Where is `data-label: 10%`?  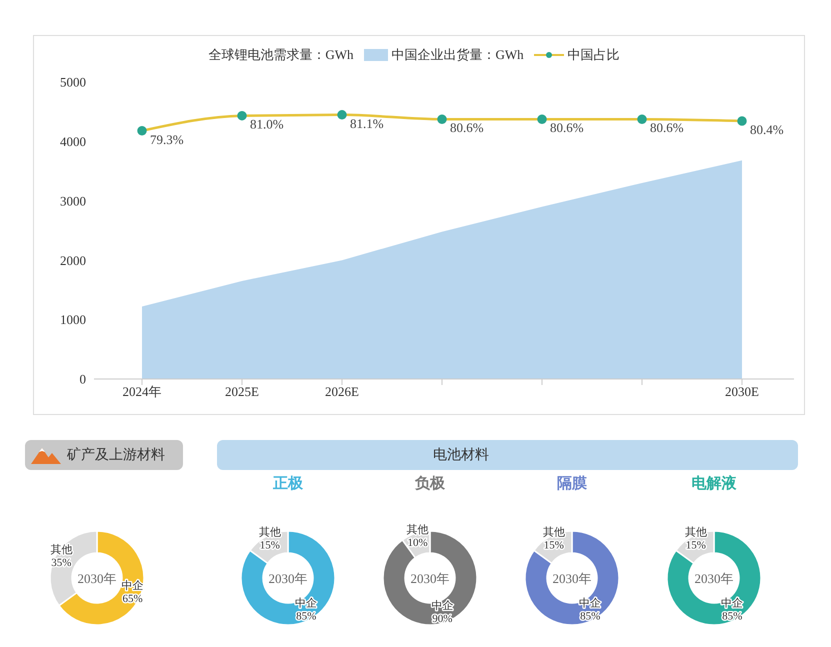 data-label: 10% is located at coordinates (418, 542).